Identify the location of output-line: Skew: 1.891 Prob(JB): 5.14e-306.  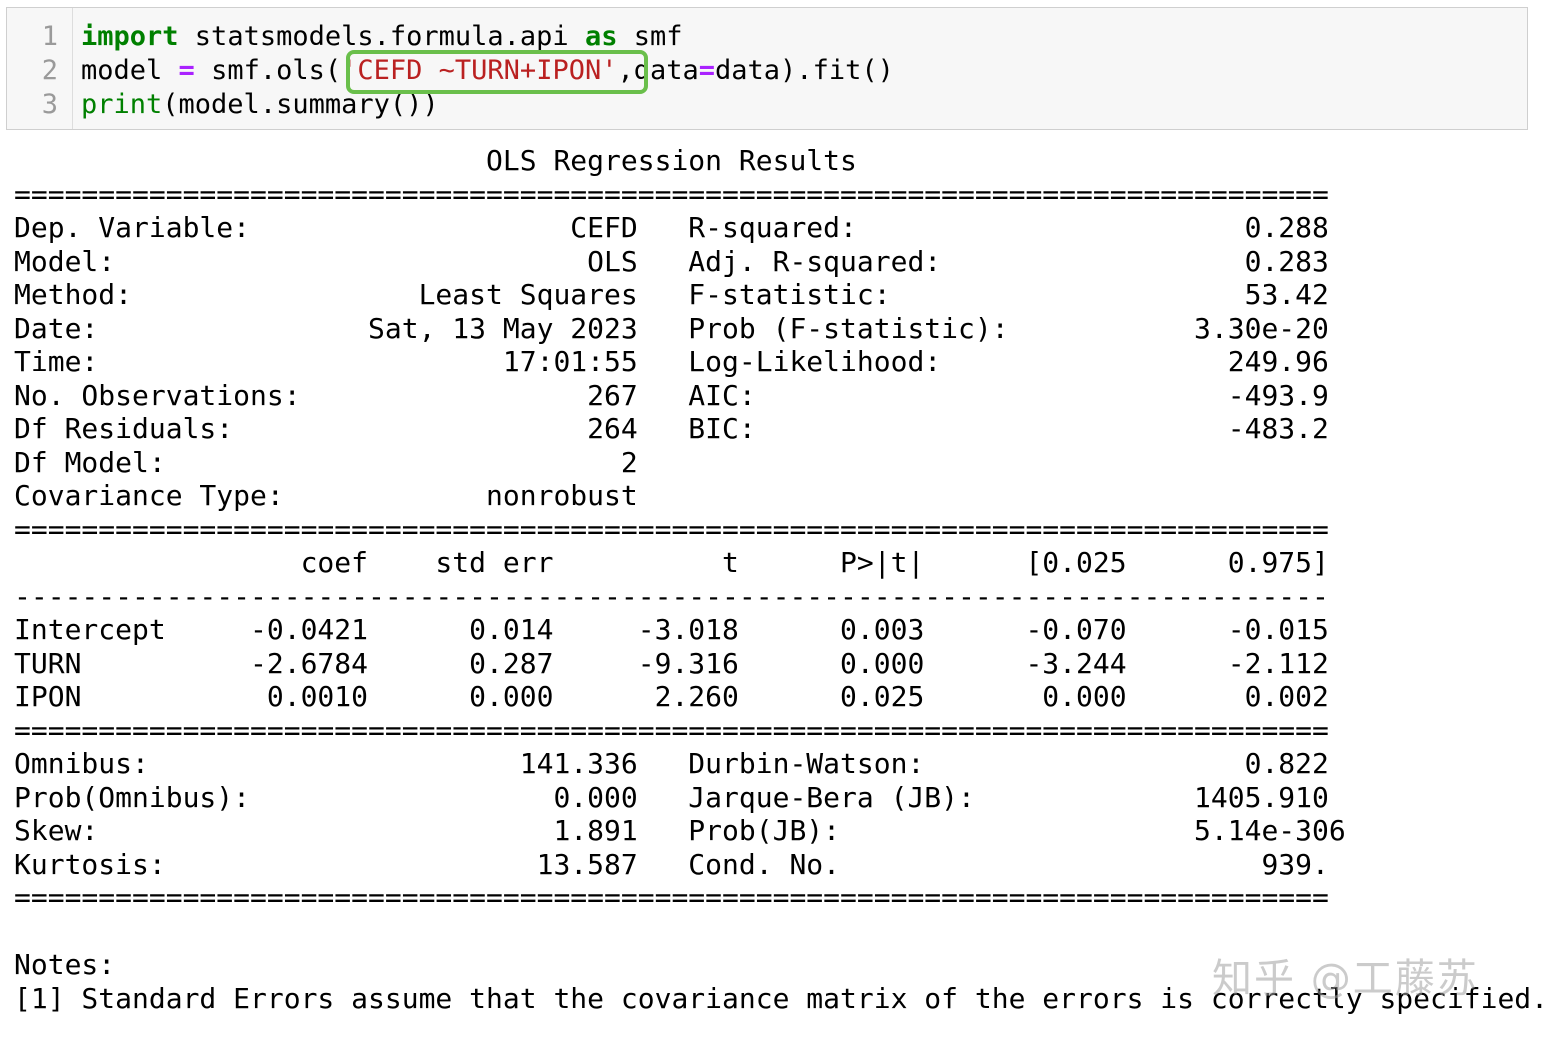
(680, 830).